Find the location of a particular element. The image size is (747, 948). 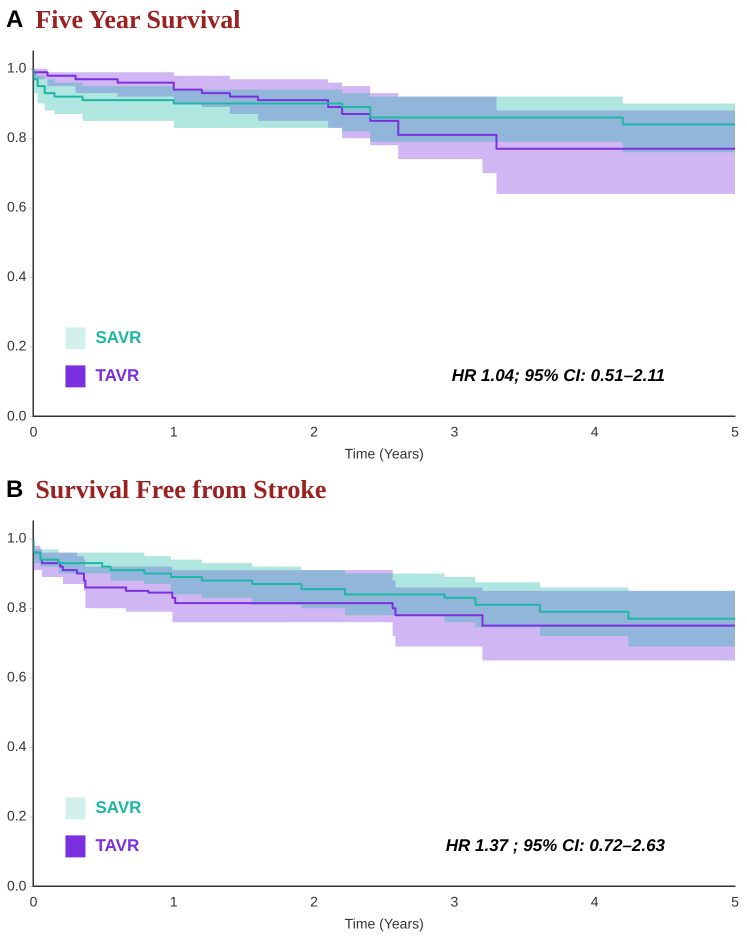

text: A is located at coordinates (15, 20).